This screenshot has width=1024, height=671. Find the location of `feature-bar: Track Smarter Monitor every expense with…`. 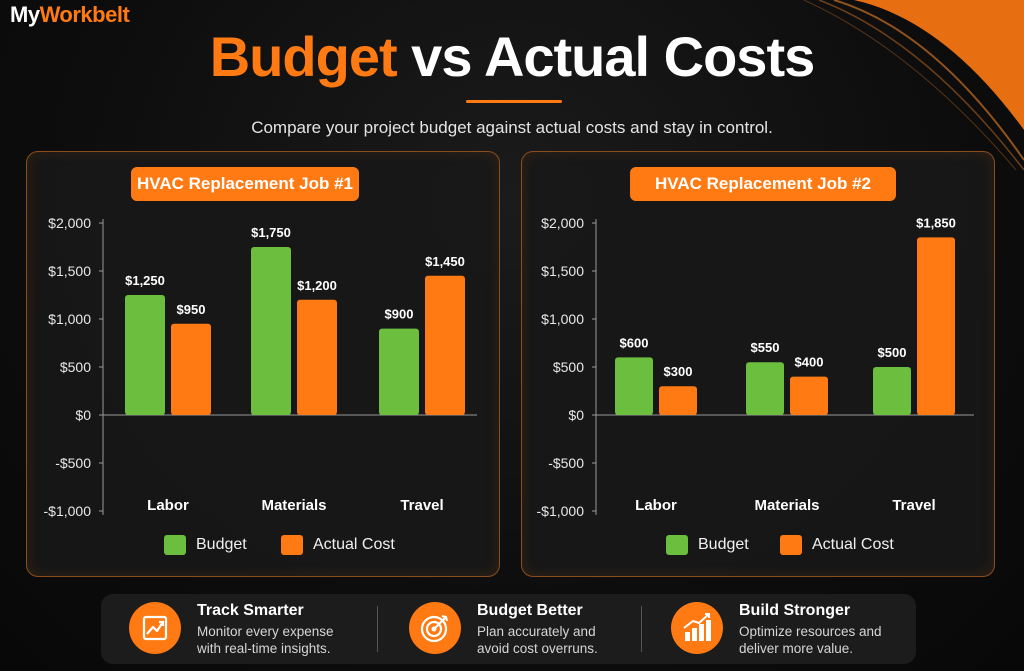

feature-bar: Track Smarter Monitor every expense with… is located at coordinates (508, 629).